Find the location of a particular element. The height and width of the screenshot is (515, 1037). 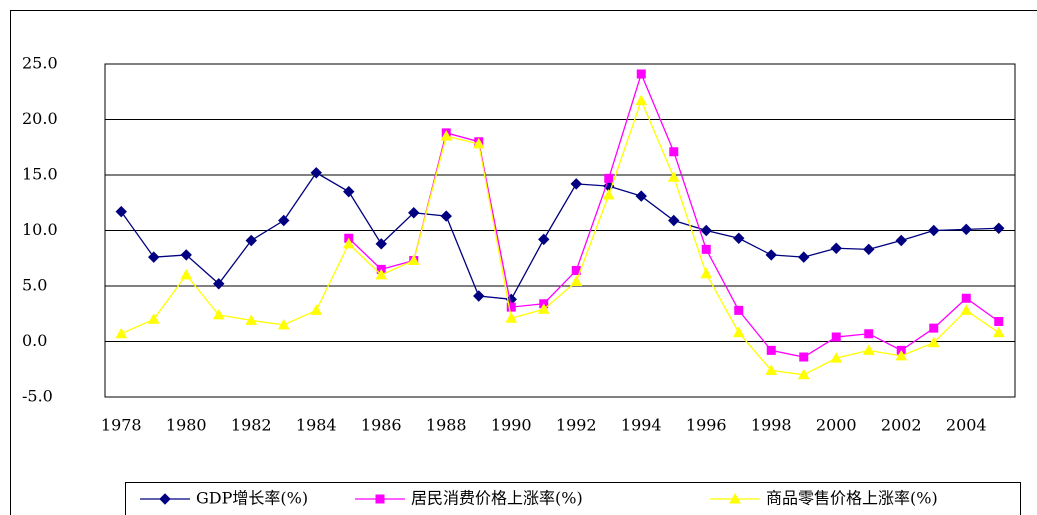

x-tick-label: 1990 is located at coordinates (511, 425).